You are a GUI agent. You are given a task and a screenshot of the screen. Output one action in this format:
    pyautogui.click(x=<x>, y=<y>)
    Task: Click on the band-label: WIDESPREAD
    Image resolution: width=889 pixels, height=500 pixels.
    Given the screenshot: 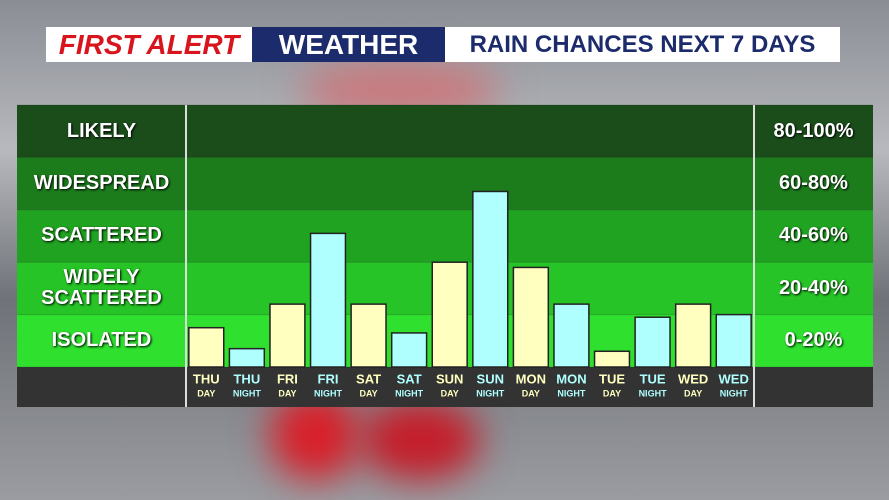 What is the action you would take?
    pyautogui.click(x=101, y=183)
    